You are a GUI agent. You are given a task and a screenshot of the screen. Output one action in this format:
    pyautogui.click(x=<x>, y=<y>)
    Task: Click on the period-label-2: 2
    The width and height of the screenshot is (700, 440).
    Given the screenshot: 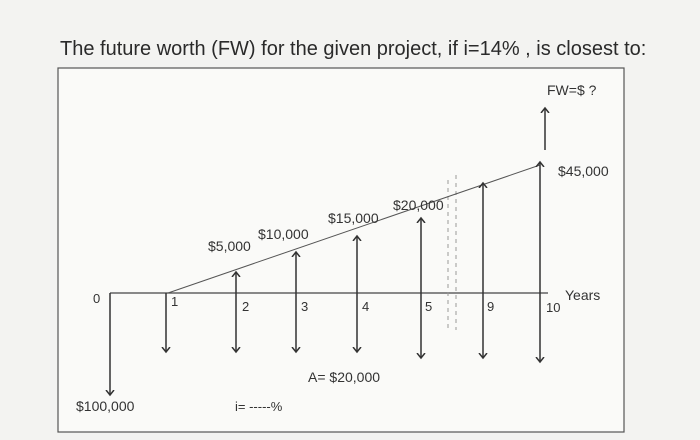 What is the action you would take?
    pyautogui.click(x=245, y=306)
    